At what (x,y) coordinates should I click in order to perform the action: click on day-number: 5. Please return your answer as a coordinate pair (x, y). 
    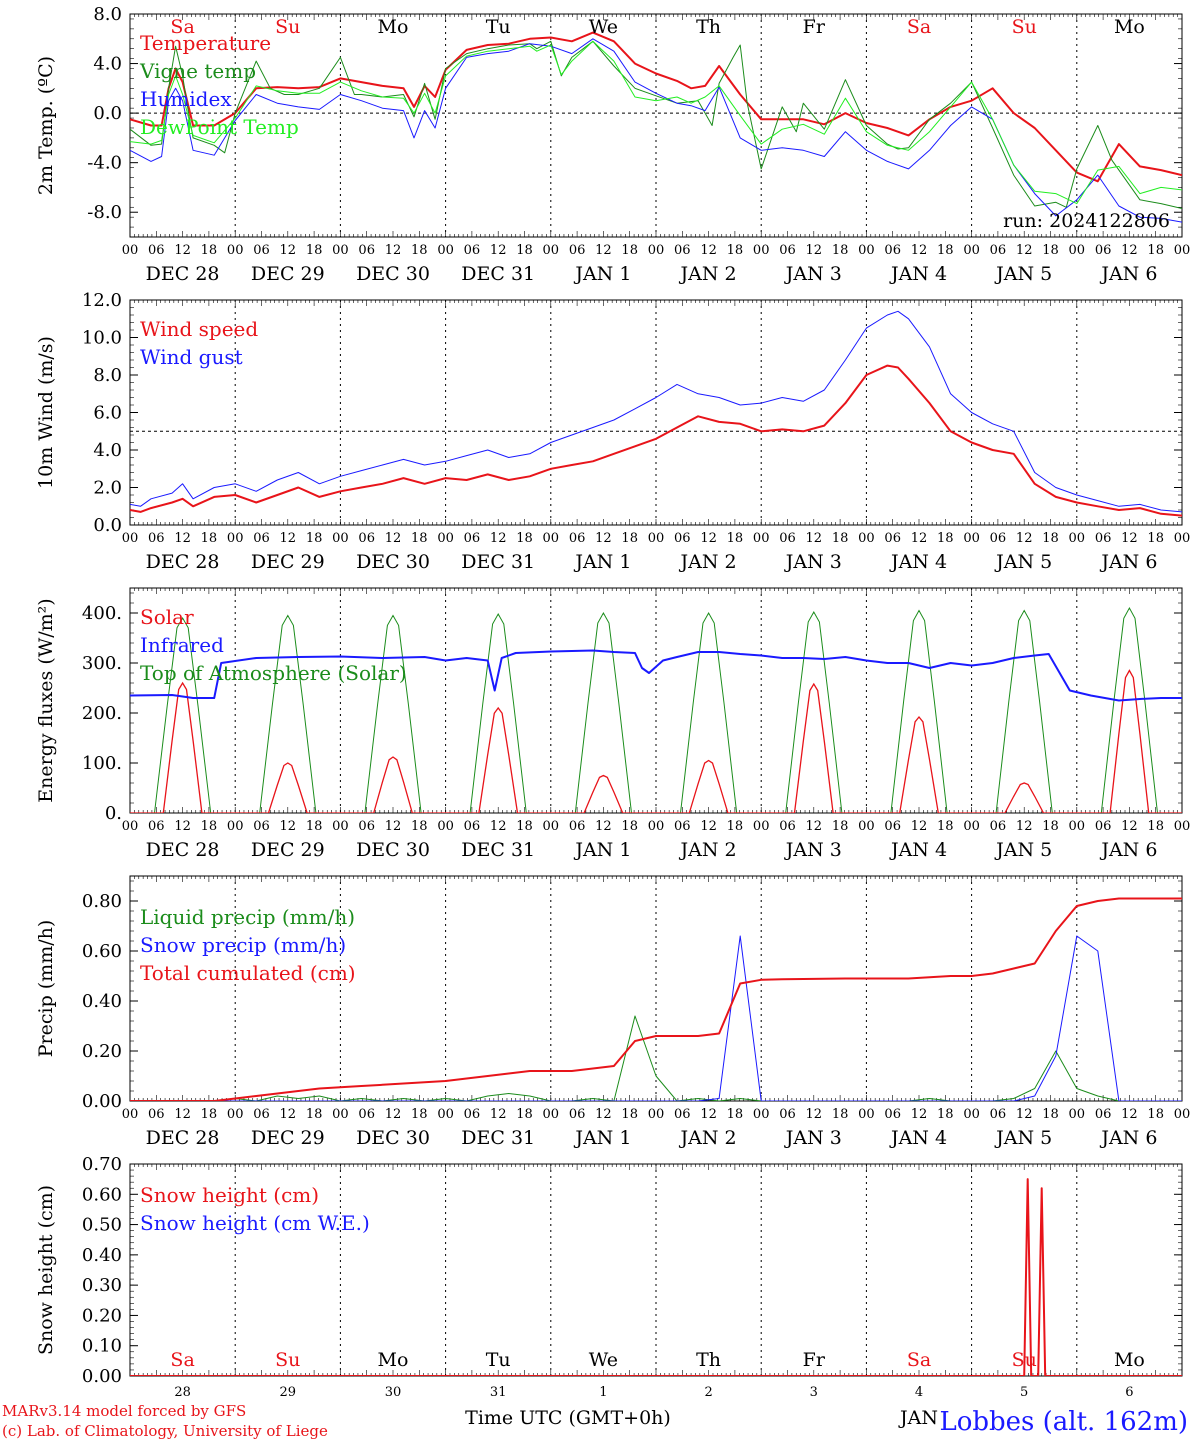
    Looking at the image, I should click on (1024, 1392).